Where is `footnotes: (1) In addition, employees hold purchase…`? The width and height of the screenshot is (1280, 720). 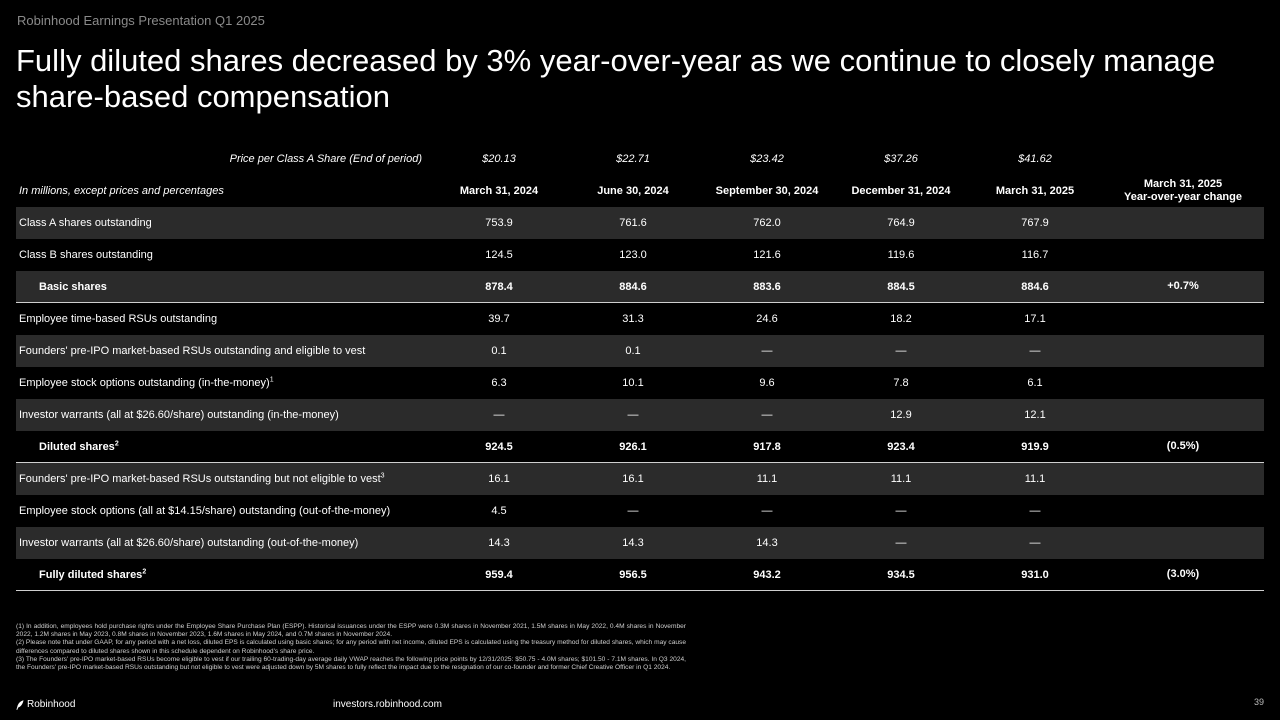 footnotes: (1) In addition, employees hold purchase… is located at coordinates (351, 647).